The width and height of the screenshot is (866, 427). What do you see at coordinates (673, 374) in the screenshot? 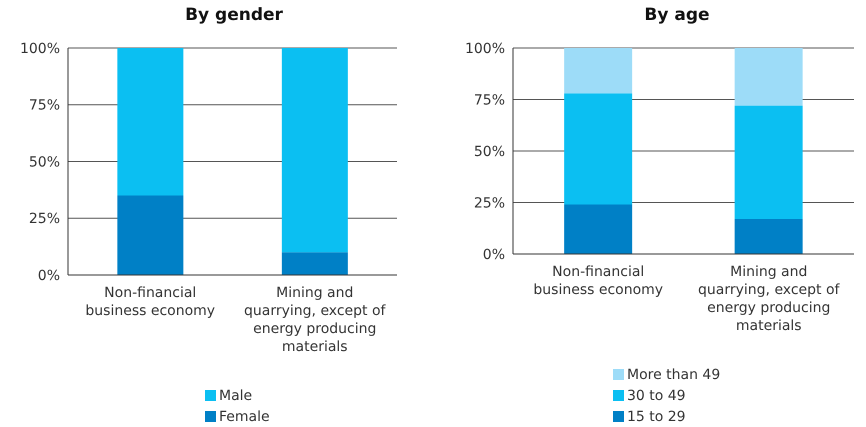
I see `legend-label: More than 49` at bounding box center [673, 374].